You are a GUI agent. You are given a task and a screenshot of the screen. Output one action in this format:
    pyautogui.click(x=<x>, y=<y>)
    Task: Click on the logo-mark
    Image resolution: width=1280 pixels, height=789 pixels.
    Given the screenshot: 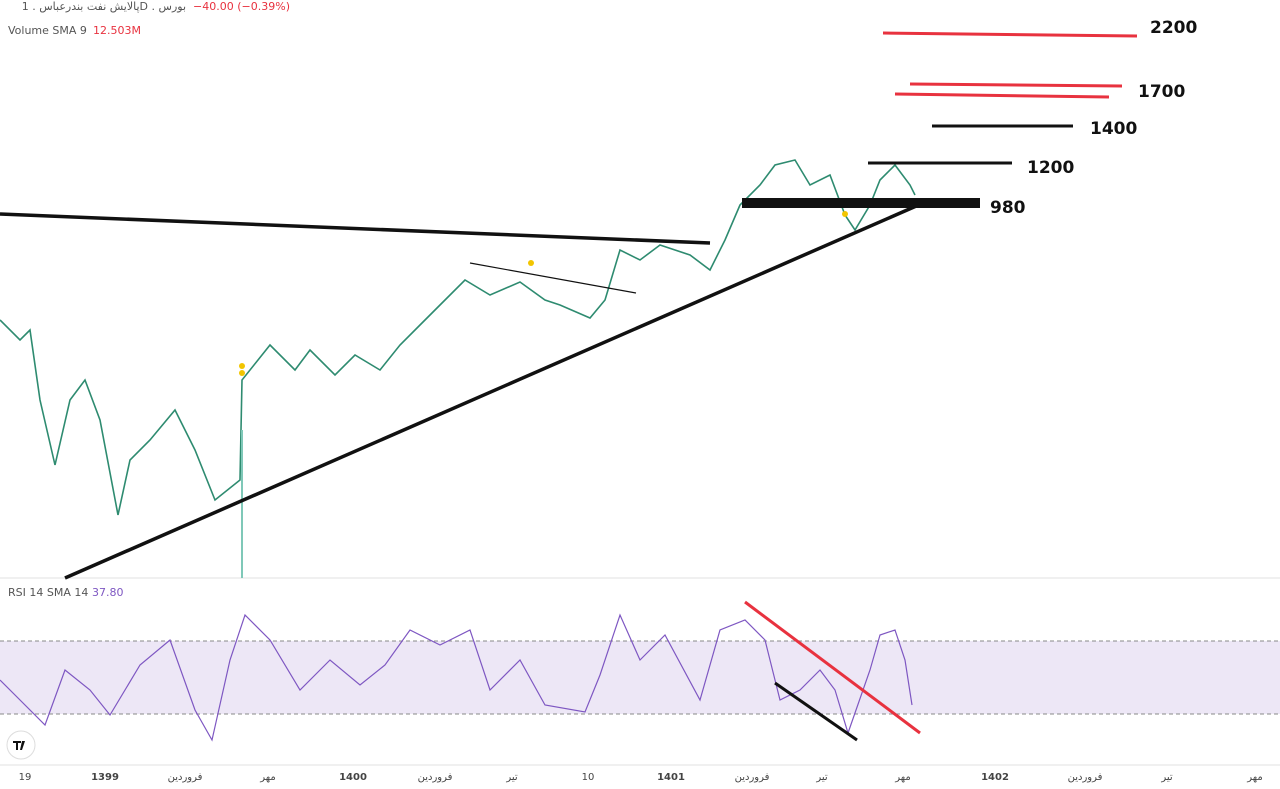 What is the action you would take?
    pyautogui.click(x=19, y=745)
    